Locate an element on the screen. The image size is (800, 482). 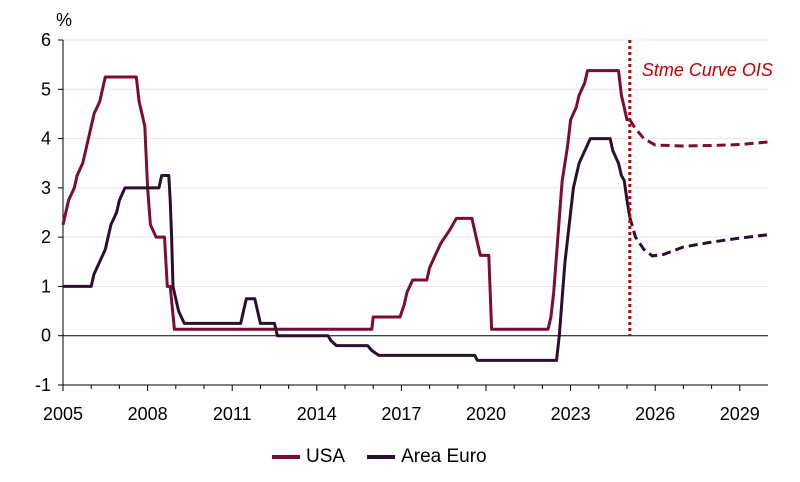
y-tick-label: 1 is located at coordinates (46, 286).